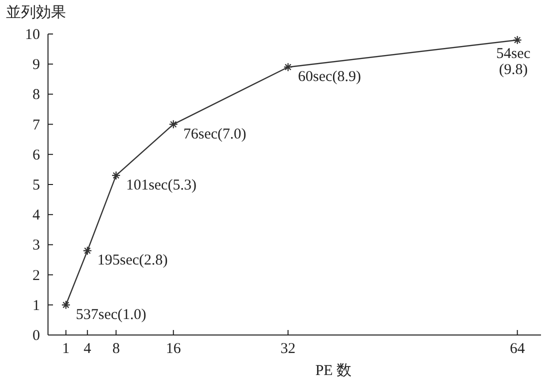 The image size is (551, 385). I want to click on x-tick-label: 32, so click(288, 349).